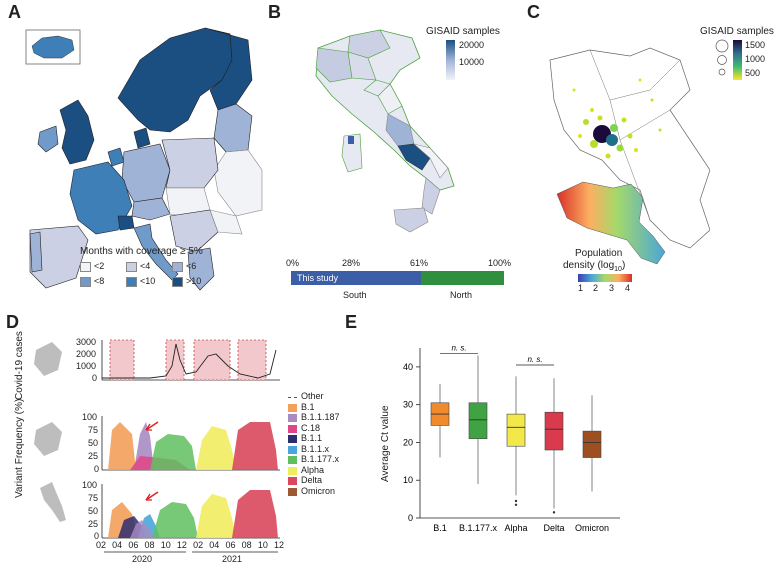 This screenshot has height=566, width=777. I want to click on d-mid-ytick-25: 25, so click(93, 456).